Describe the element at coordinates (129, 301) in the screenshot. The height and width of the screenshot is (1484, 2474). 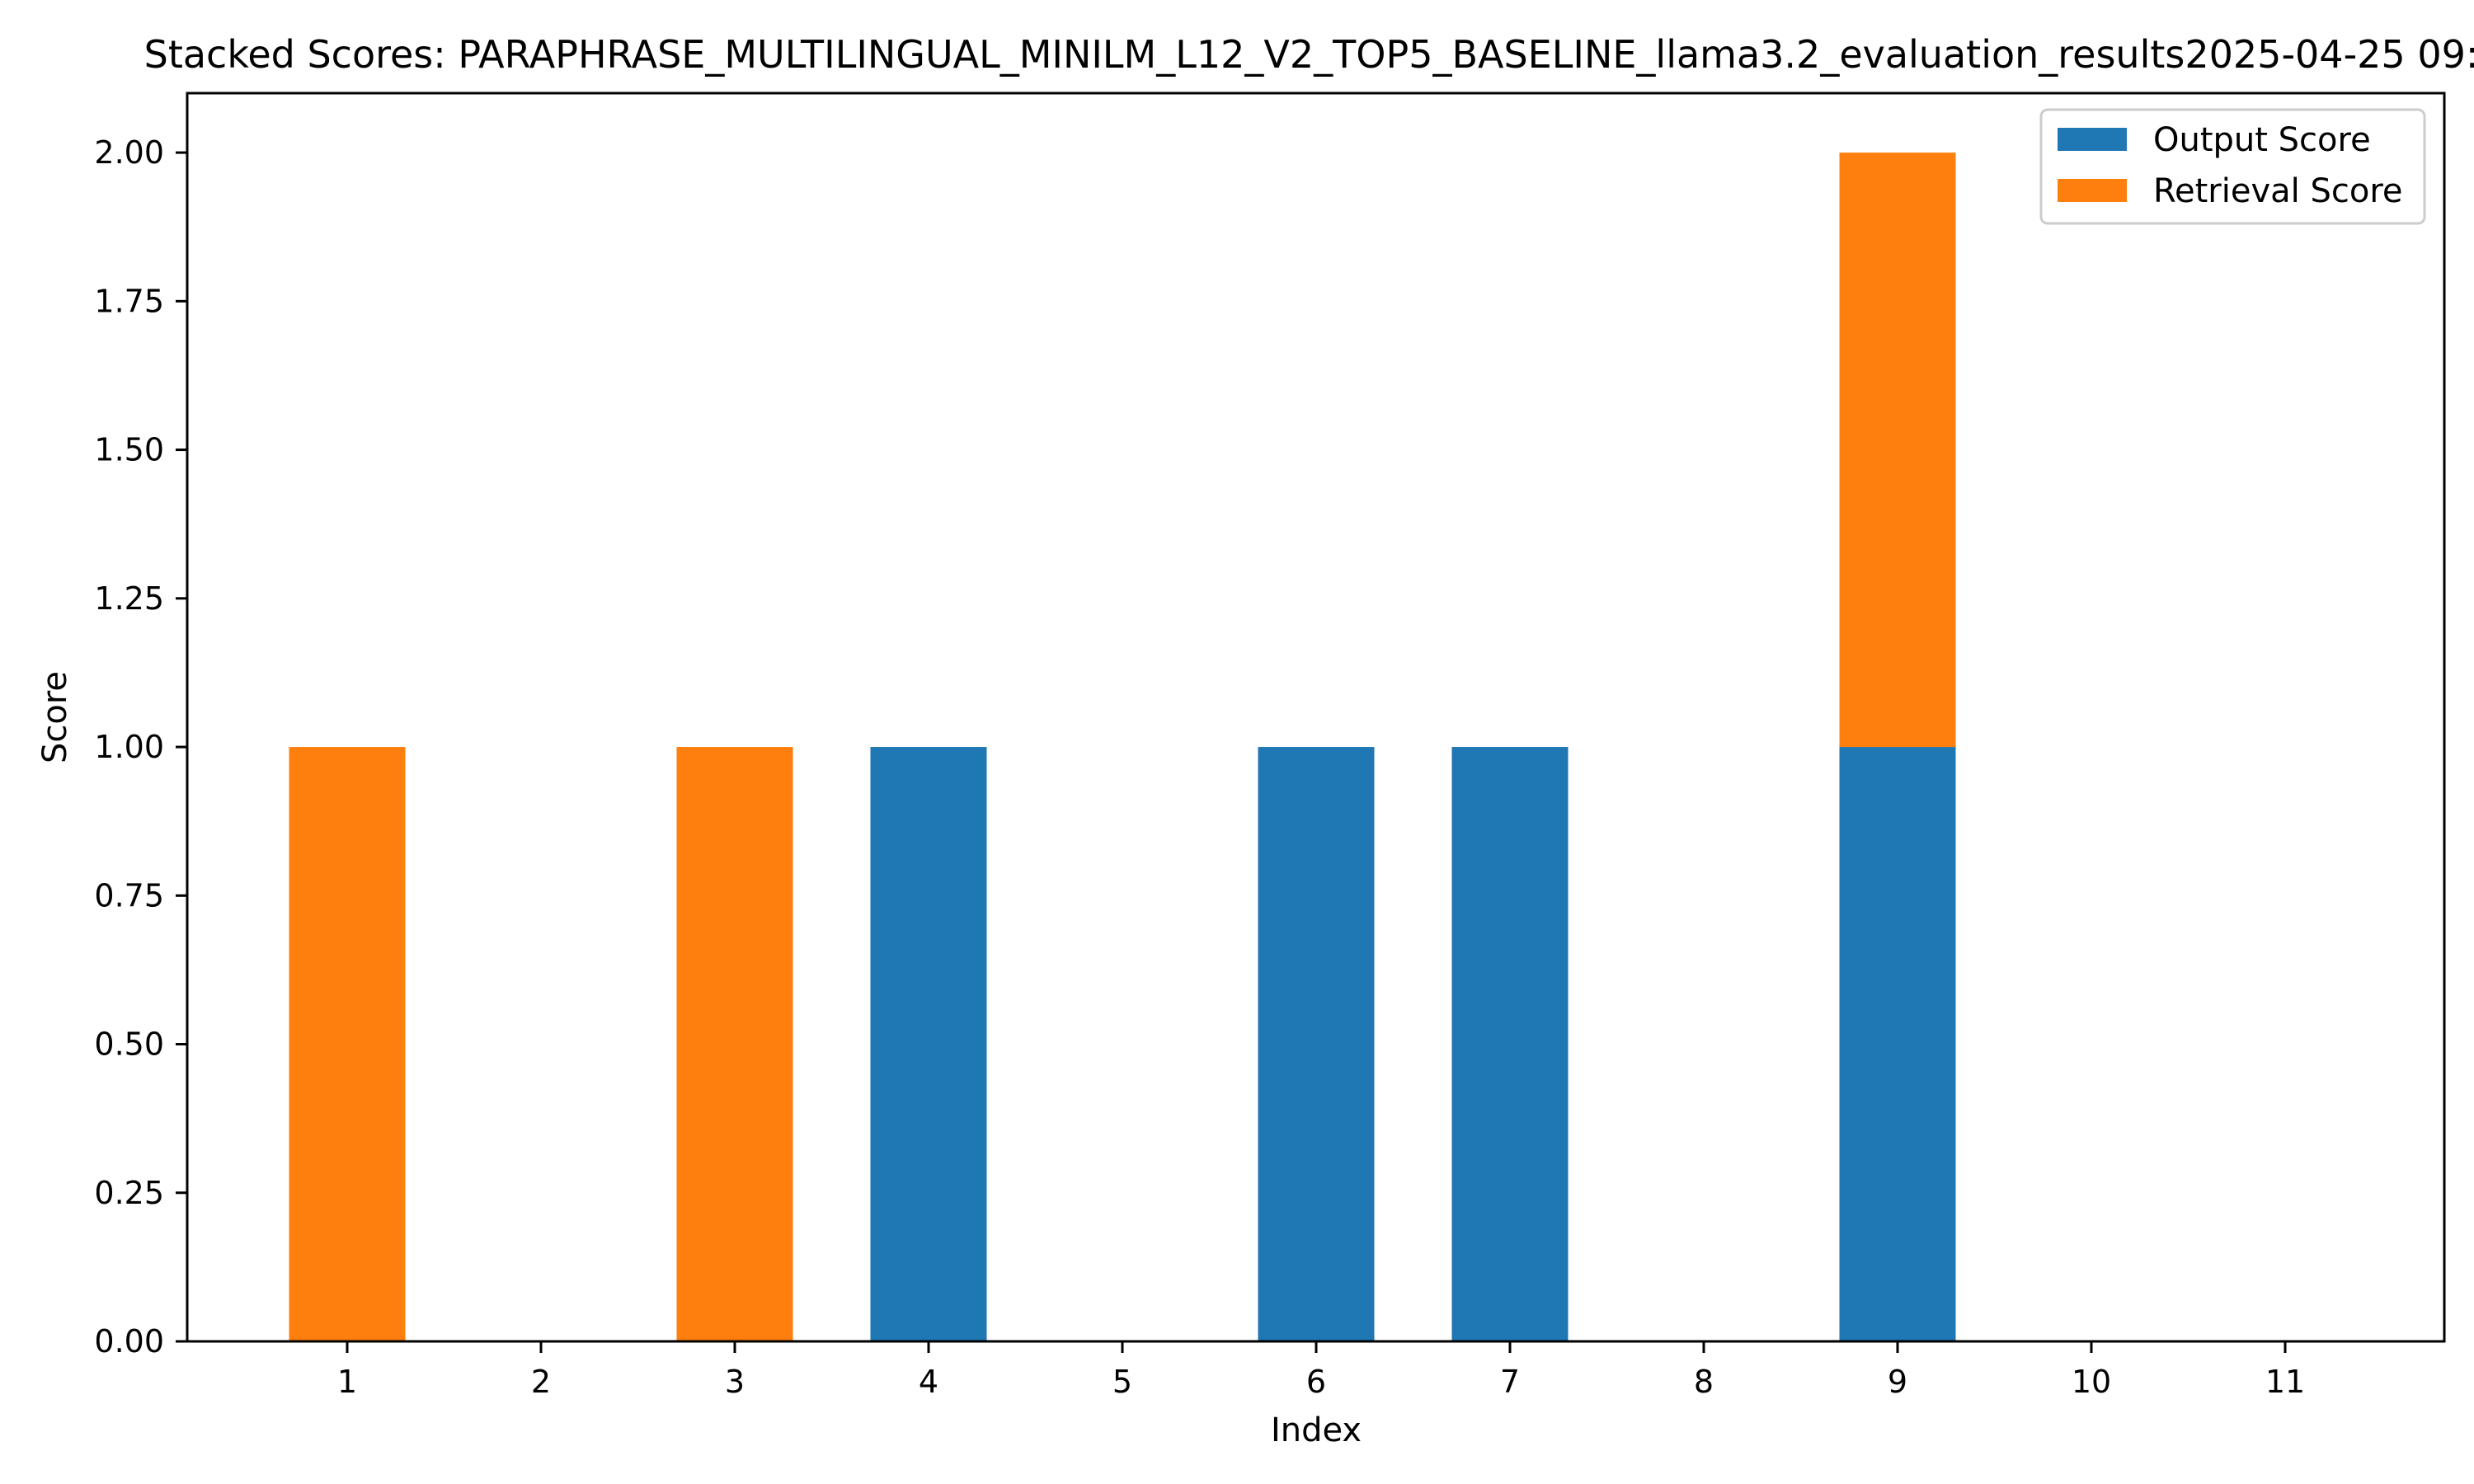
I see `y-tick-label: 1.75` at that location.